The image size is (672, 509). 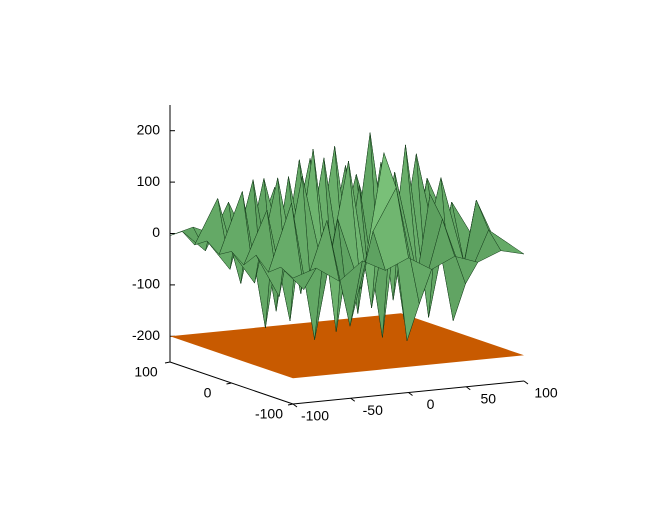 I want to click on z-tick-label: -200, so click(x=146, y=335).